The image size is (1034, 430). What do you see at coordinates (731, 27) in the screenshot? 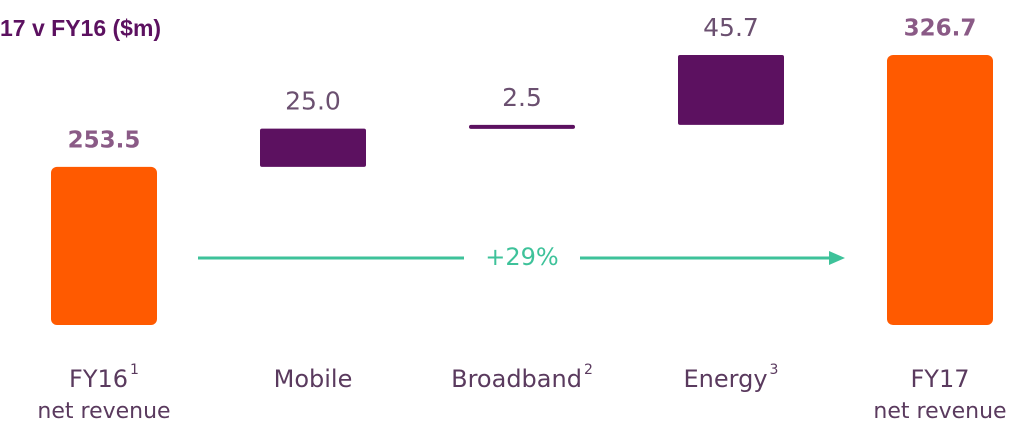
I see `value-label: 45.7` at bounding box center [731, 27].